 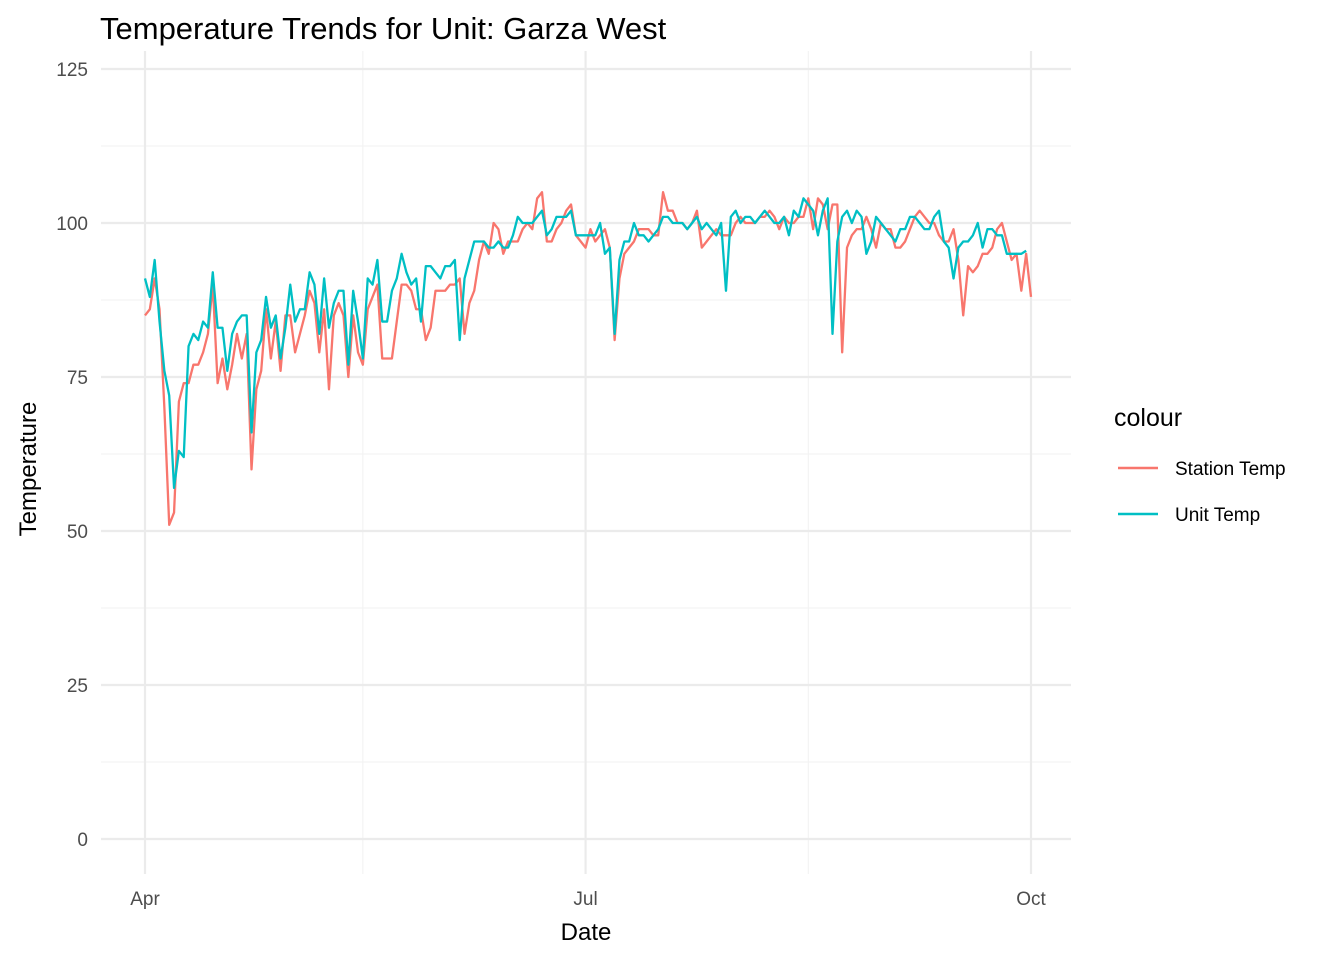 What do you see at coordinates (383, 28) in the screenshot?
I see `chart-title: Temperature Trends for Unit: Garza West` at bounding box center [383, 28].